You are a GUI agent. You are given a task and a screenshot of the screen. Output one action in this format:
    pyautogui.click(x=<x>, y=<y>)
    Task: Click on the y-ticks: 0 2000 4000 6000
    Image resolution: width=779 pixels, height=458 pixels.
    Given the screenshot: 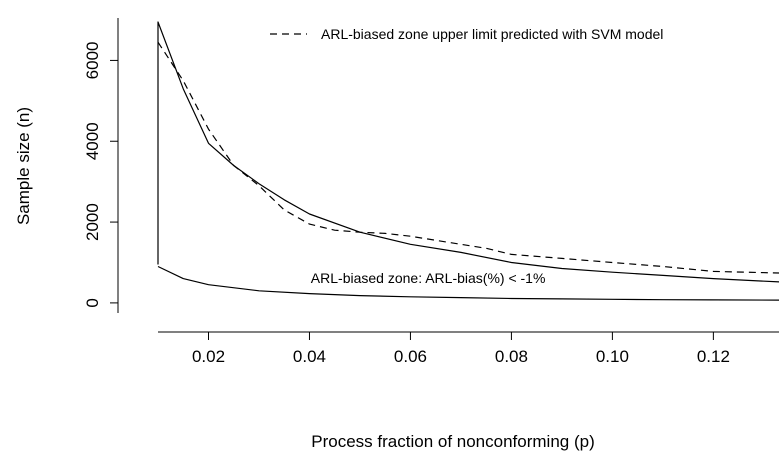 What is the action you would take?
    pyautogui.click(x=100, y=174)
    